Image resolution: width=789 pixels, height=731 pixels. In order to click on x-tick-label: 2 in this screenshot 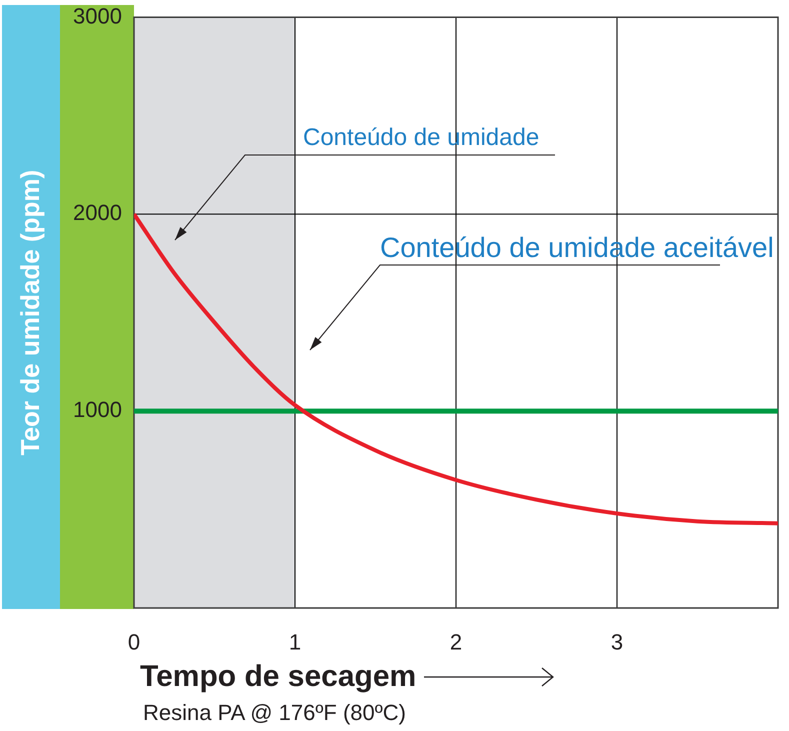, I will do `click(456, 641)`.